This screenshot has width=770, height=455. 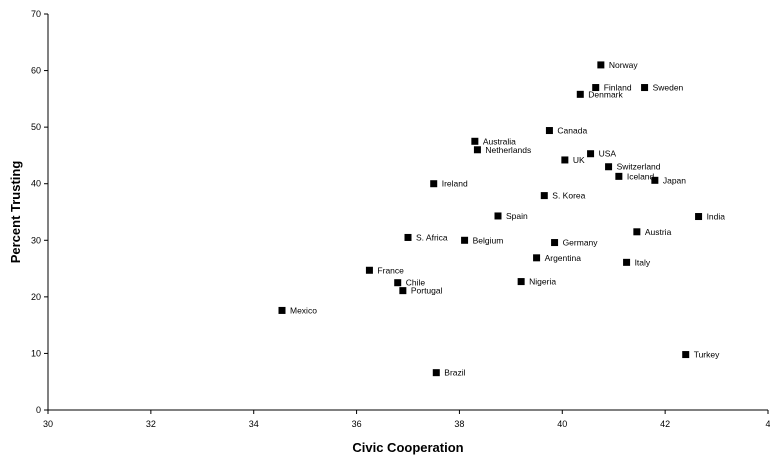 What do you see at coordinates (658, 232) in the screenshot?
I see `data-point-label: Austria` at bounding box center [658, 232].